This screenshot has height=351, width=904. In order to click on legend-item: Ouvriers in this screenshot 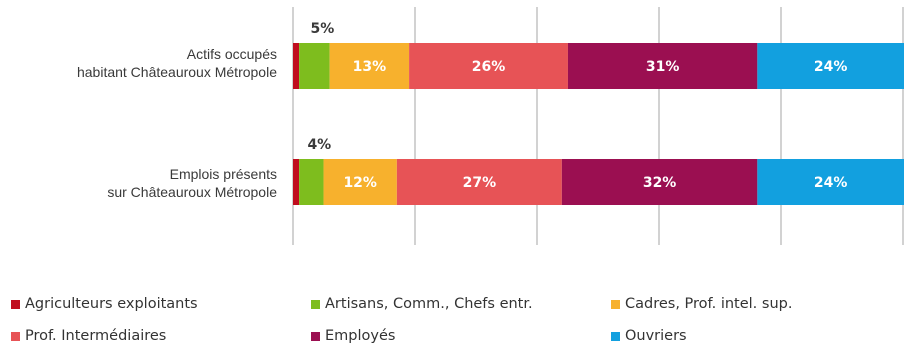, I will do `click(649, 336)`.